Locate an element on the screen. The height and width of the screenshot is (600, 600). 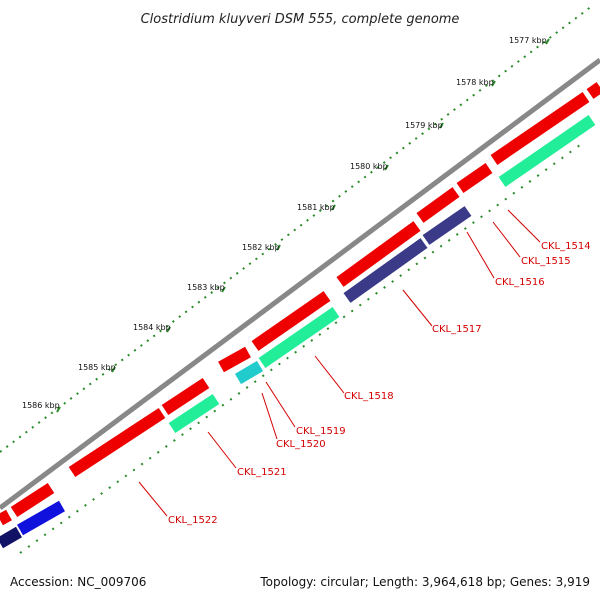
gene-label-ckl-1514: CKL_1514 is located at coordinates (566, 246).